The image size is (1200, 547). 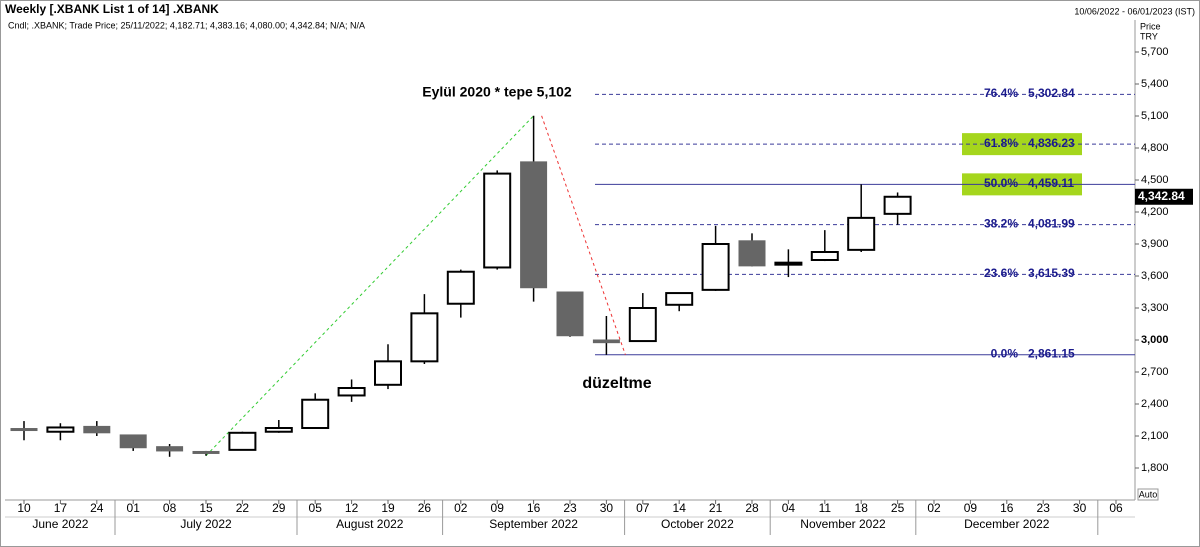 I want to click on y-tick-label: 5,100, so click(x=1155, y=116).